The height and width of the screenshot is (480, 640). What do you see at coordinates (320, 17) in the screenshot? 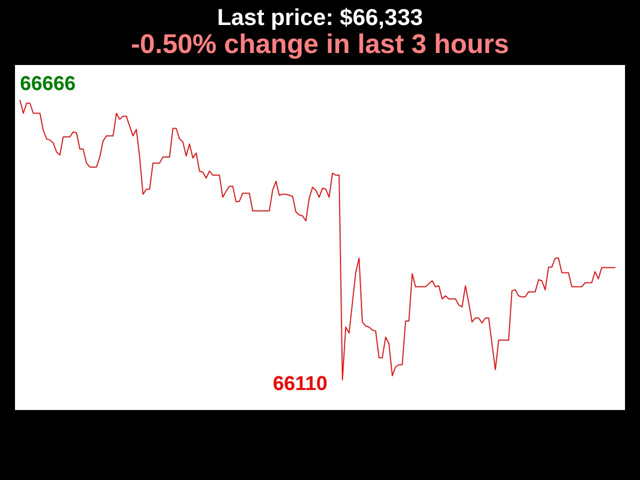
I see `chart-title: Last price: $66,333` at bounding box center [320, 17].